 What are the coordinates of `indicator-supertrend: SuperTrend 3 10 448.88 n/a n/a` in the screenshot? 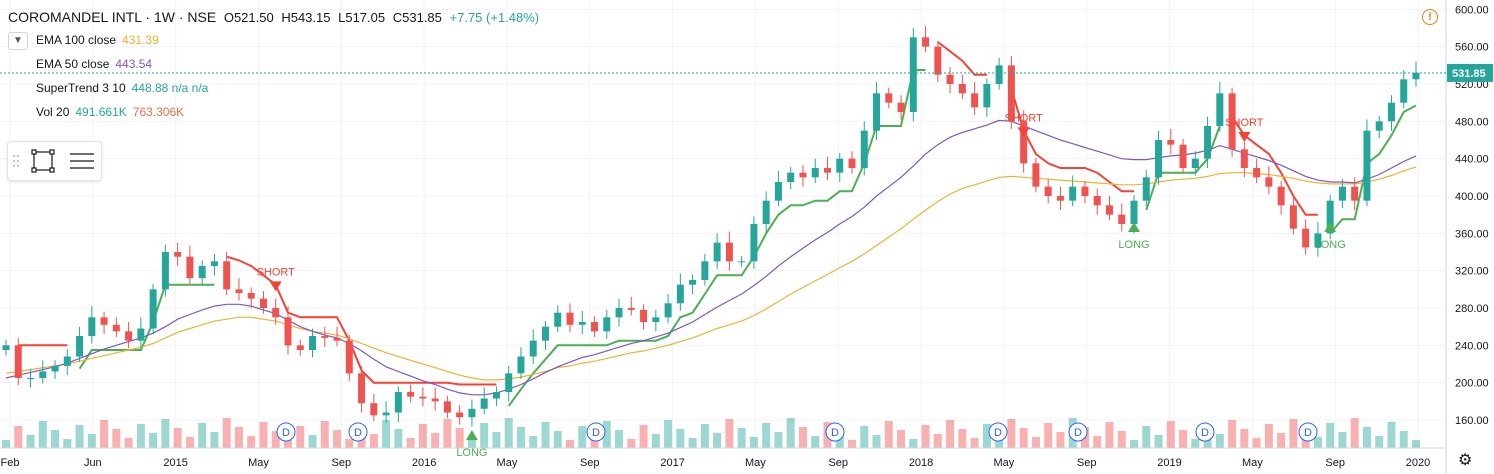 It's located at (122, 88).